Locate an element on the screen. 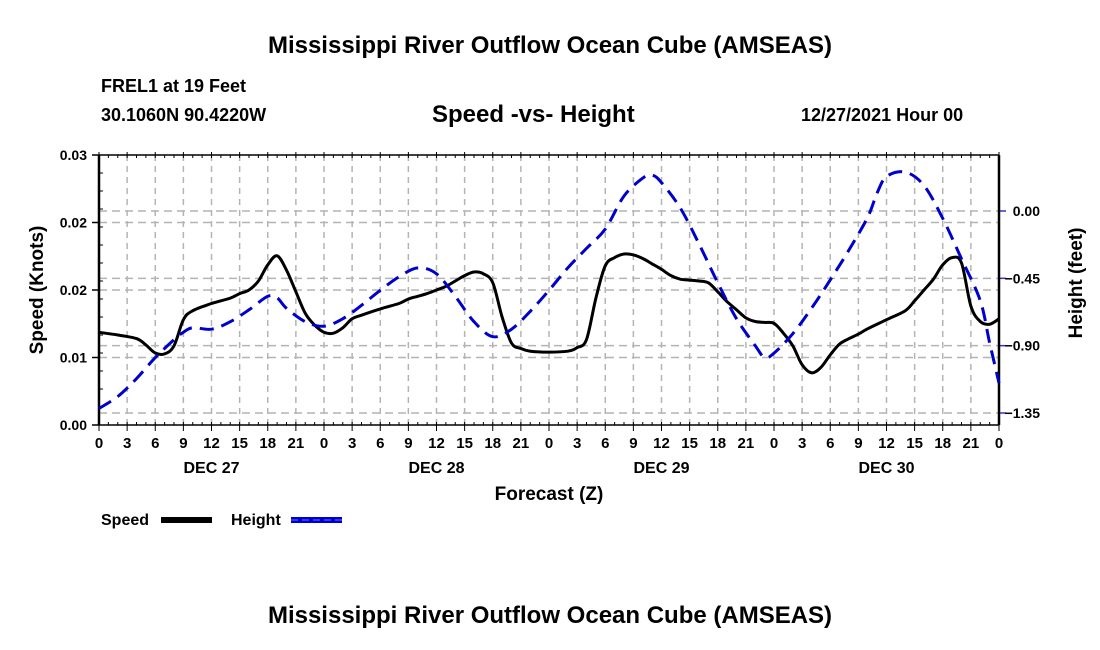  coordinates-label: 30.1060N 90.4220W is located at coordinates (184, 115).